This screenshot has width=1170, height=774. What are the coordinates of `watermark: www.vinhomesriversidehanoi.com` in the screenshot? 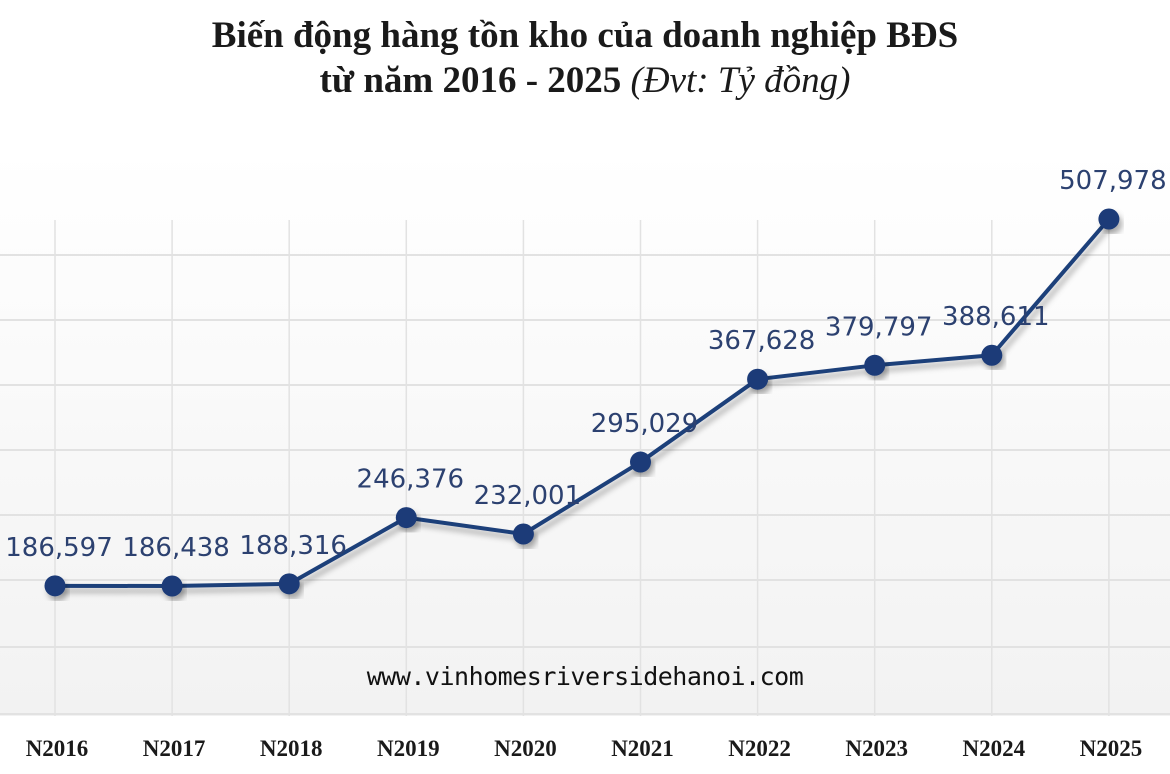 It's located at (585, 676).